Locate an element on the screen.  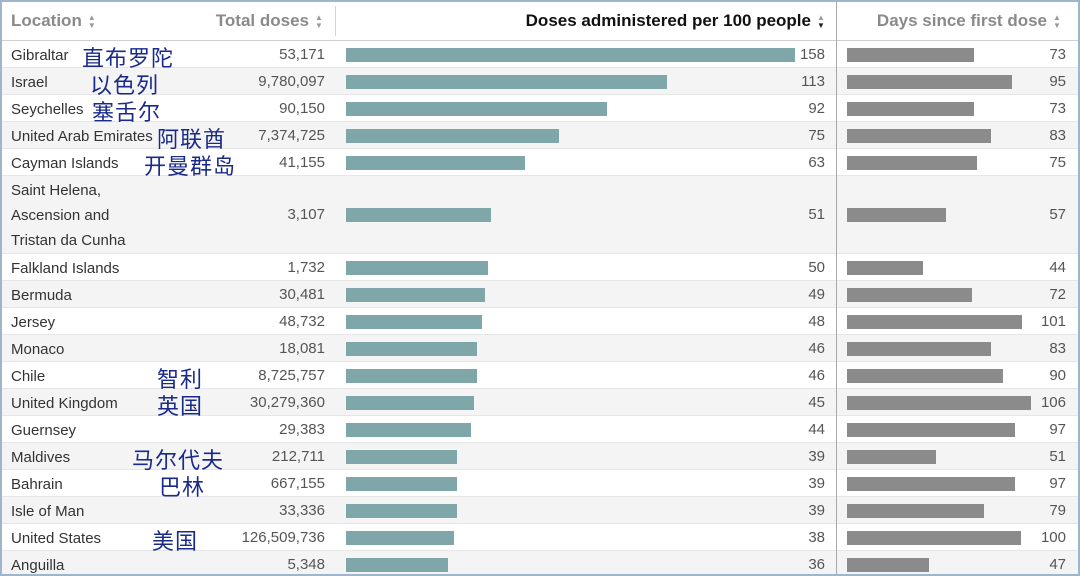
column-divider is located at coordinates (836, 288).